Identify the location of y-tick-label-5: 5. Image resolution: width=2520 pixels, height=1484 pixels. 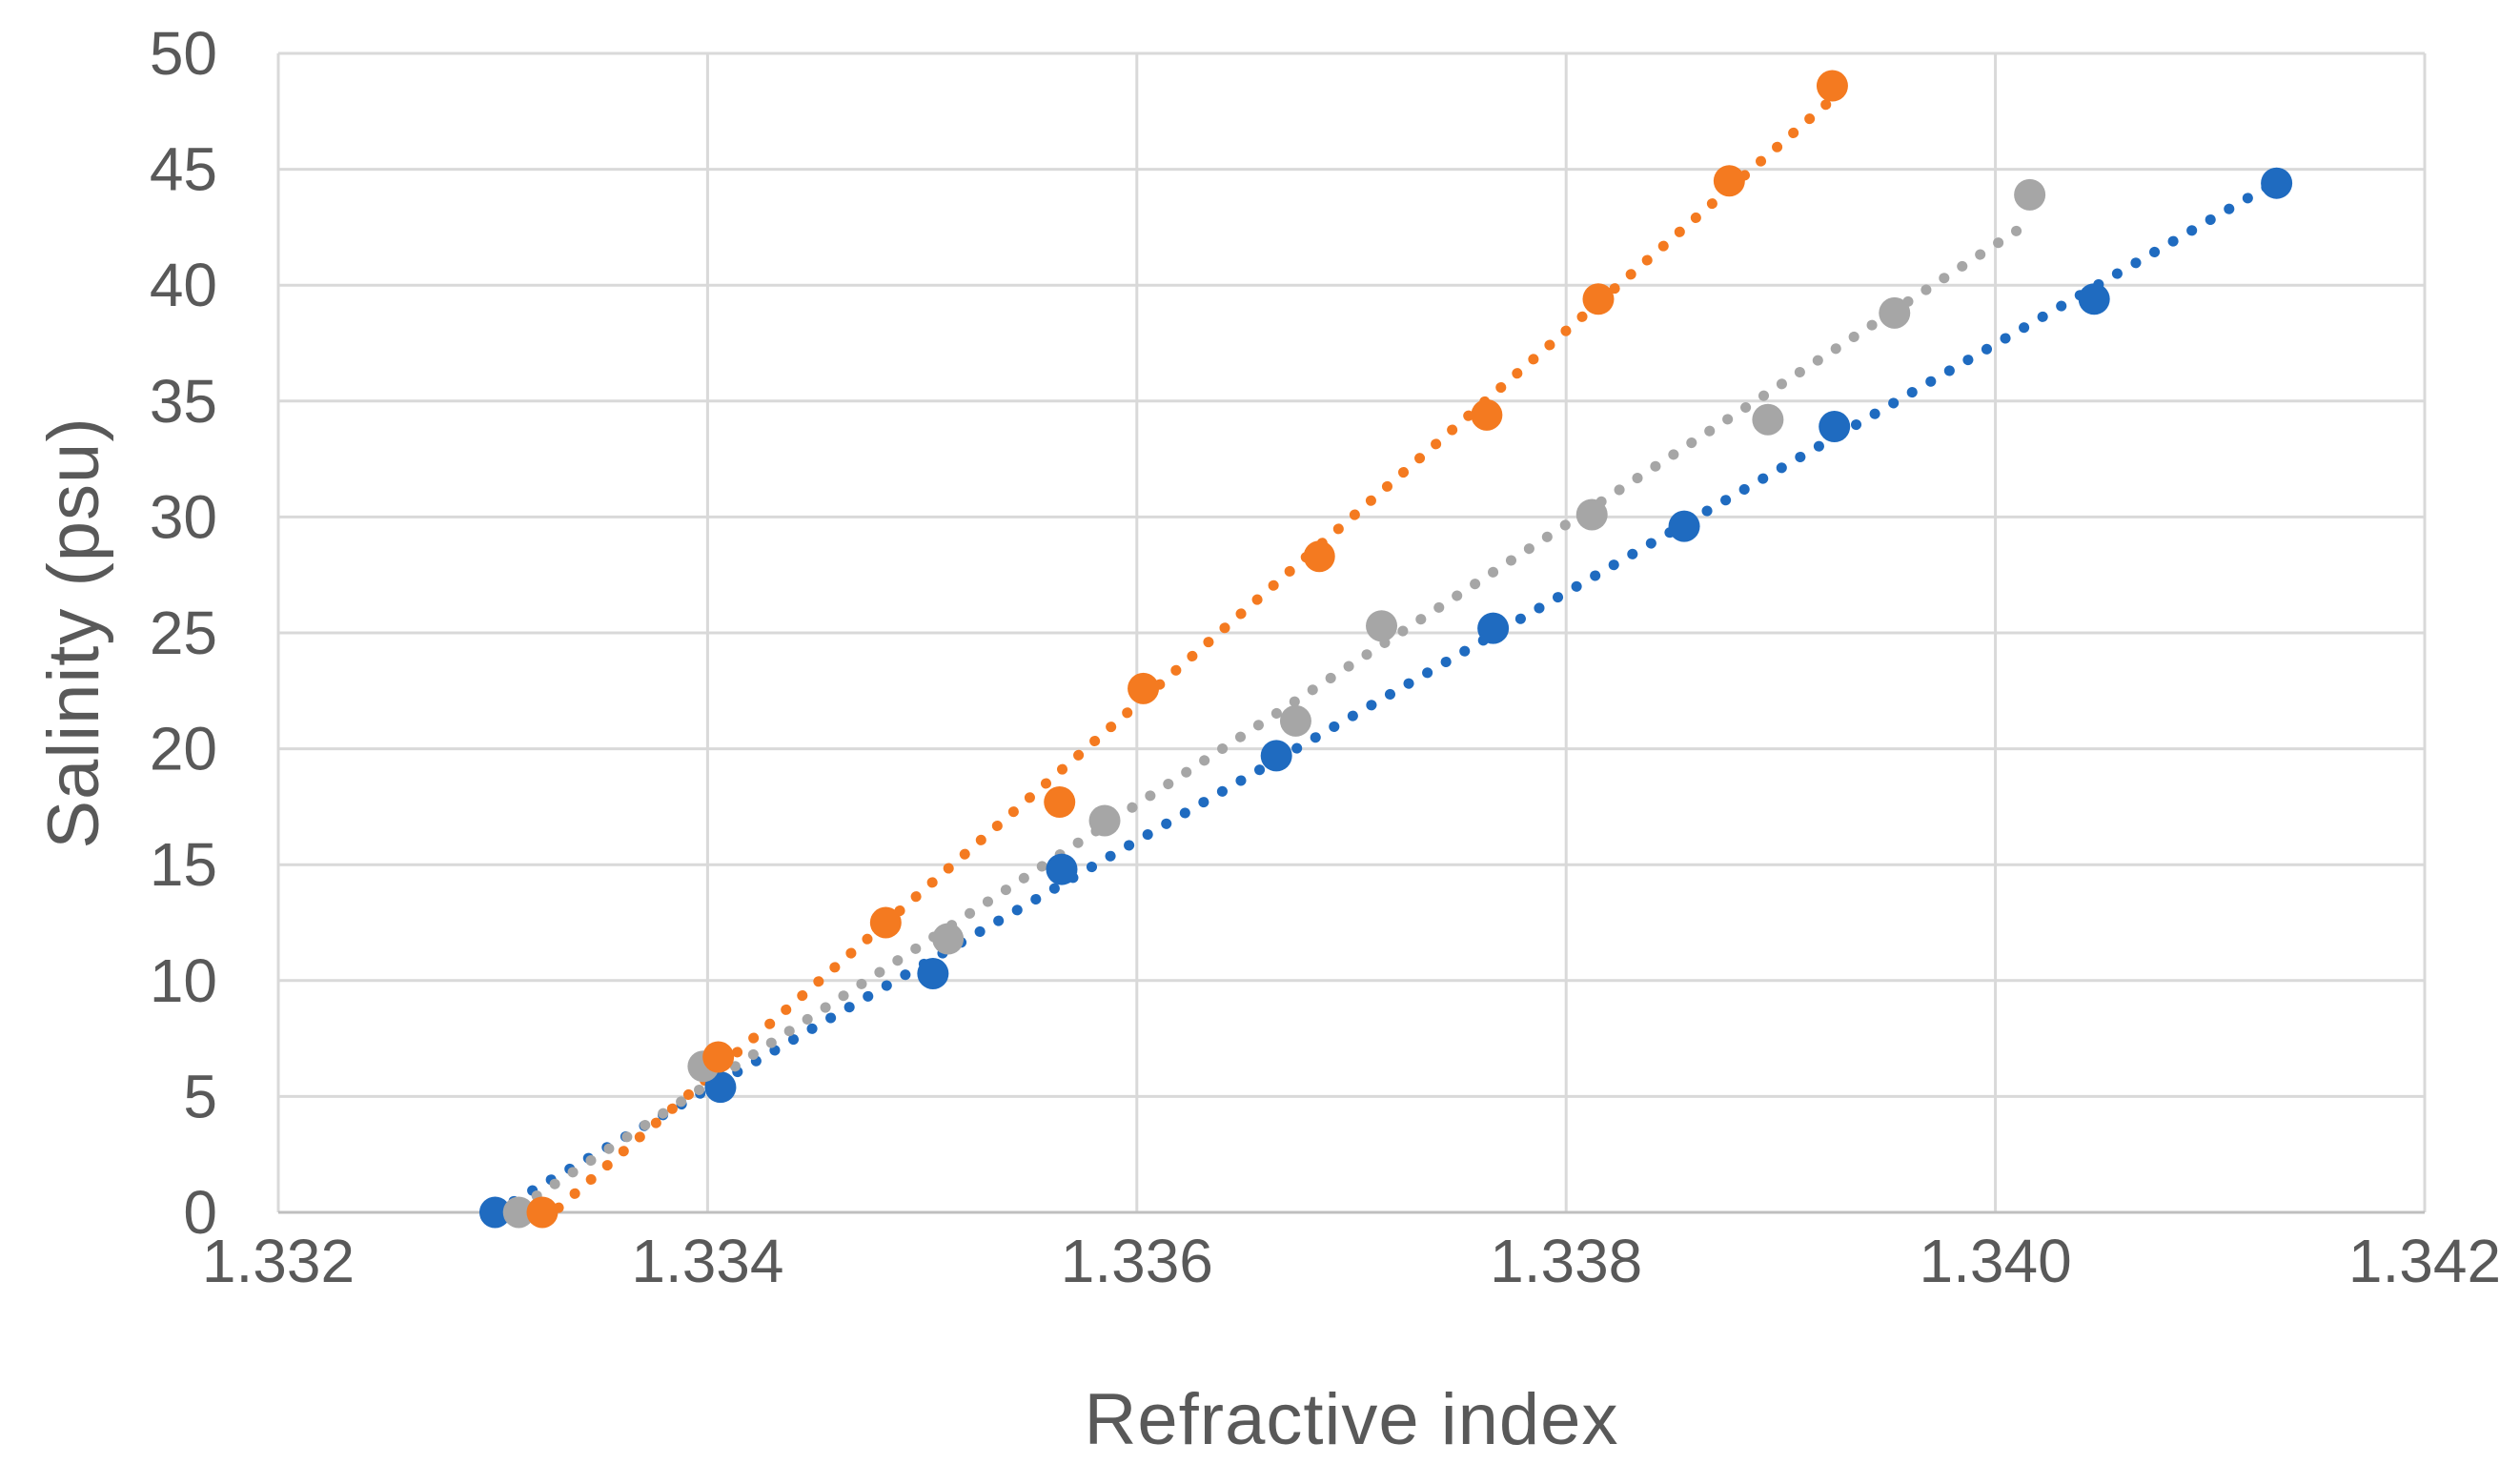
(200, 1096).